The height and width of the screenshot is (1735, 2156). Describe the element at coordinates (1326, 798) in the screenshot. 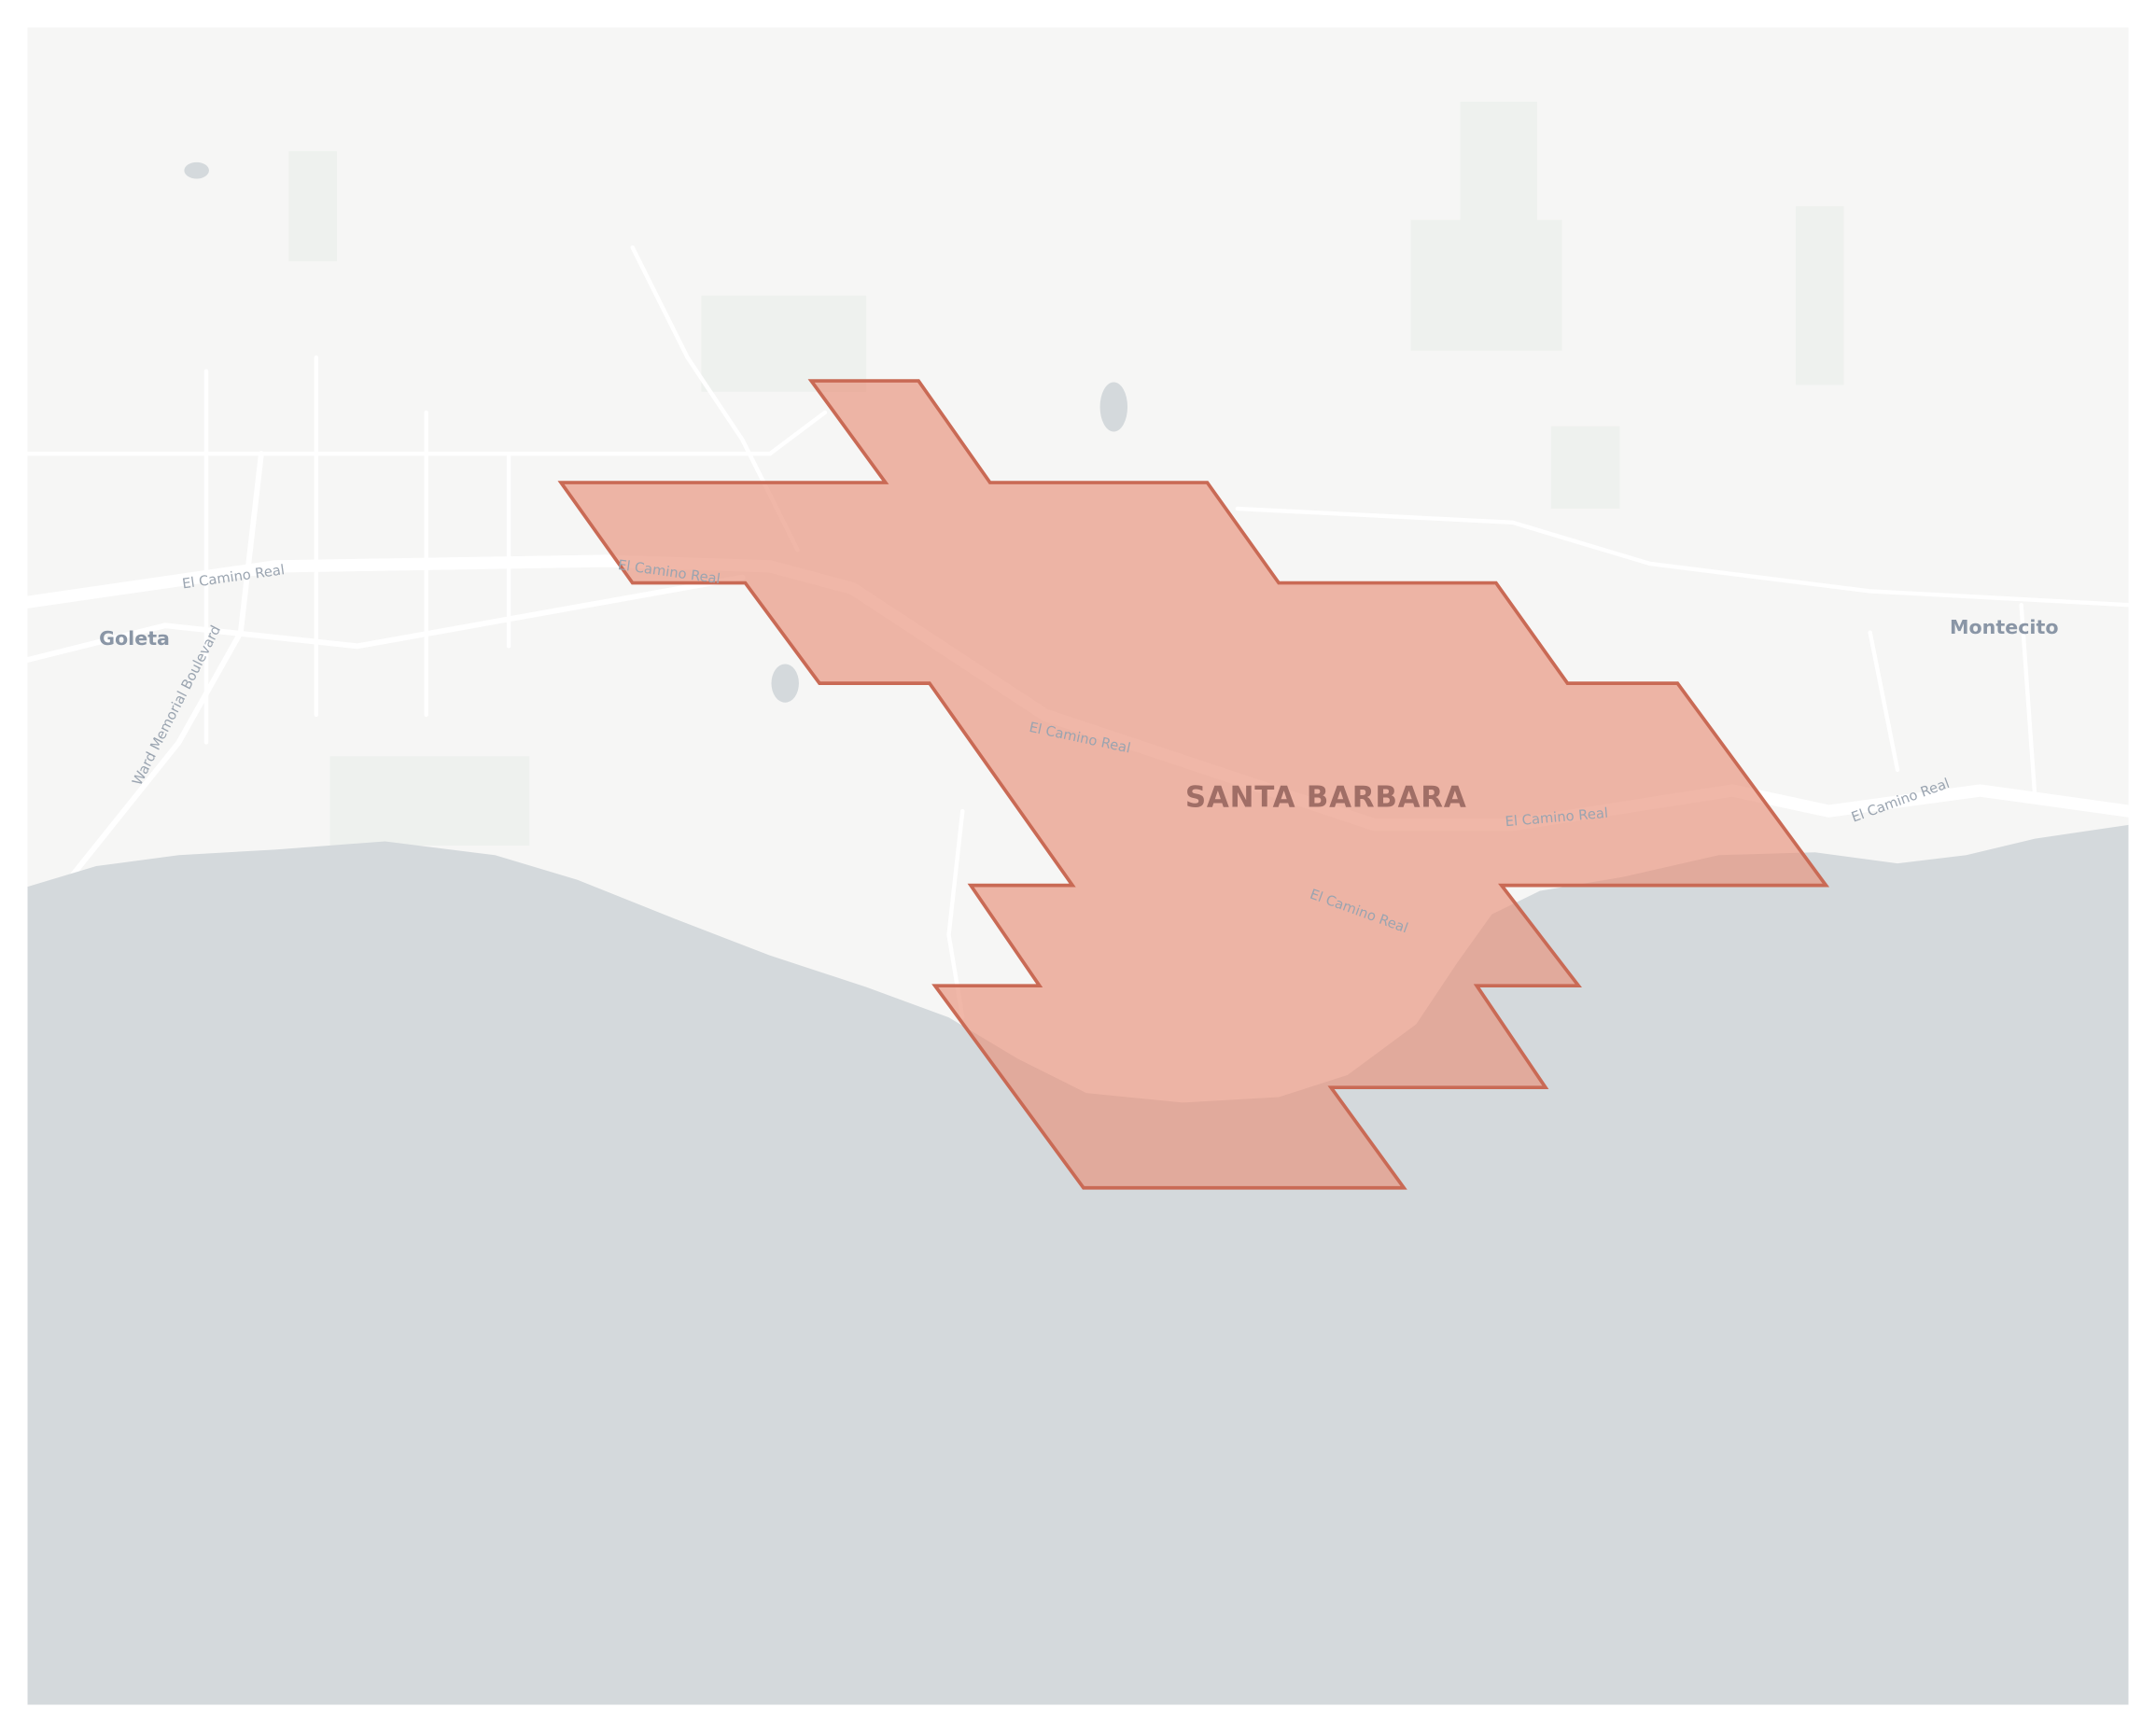

I see `place-label-santa-barbara: SANTA BARBARA` at that location.